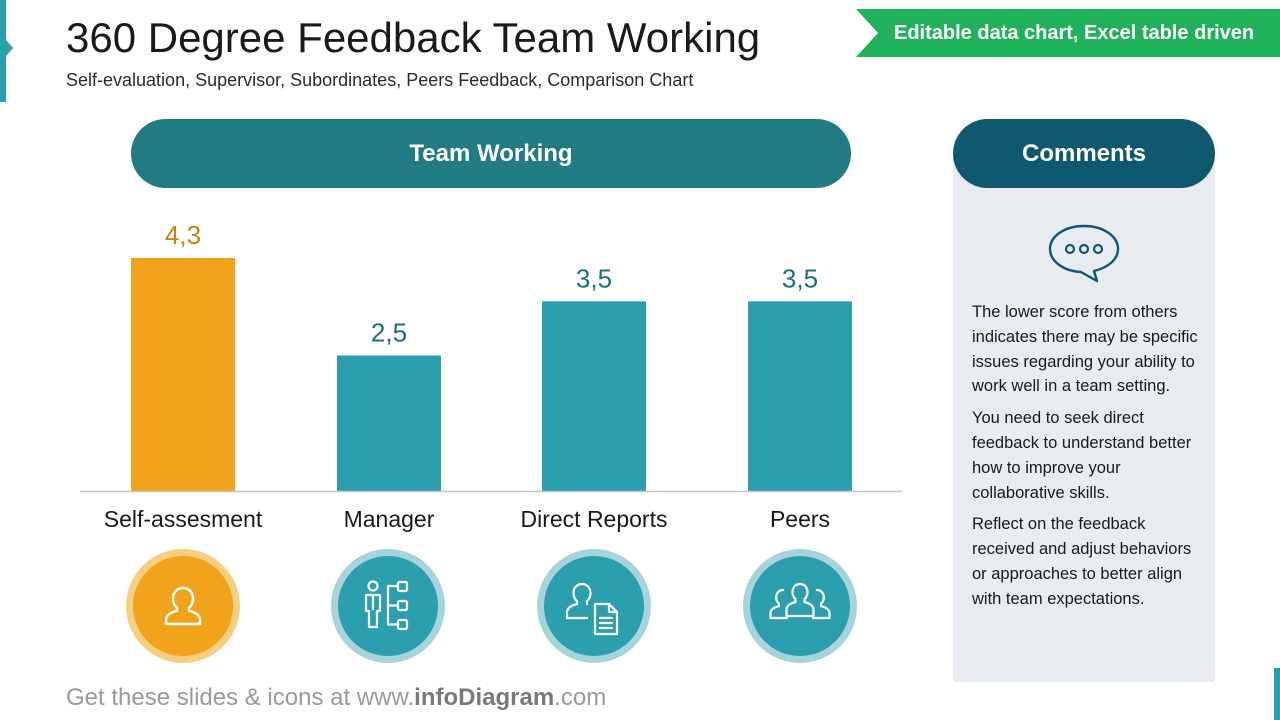 This screenshot has height=720, width=1280. I want to click on manager-icon-circle, so click(388, 606).